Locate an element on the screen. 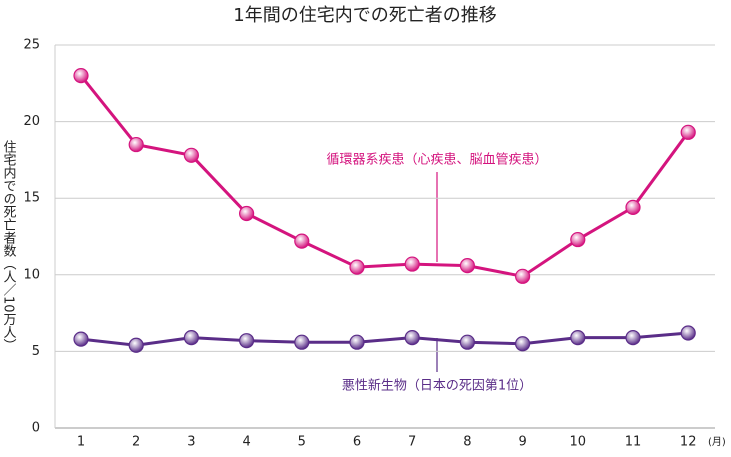 The width and height of the screenshot is (731, 457). y-tick-label: 15 is located at coordinates (31, 198).